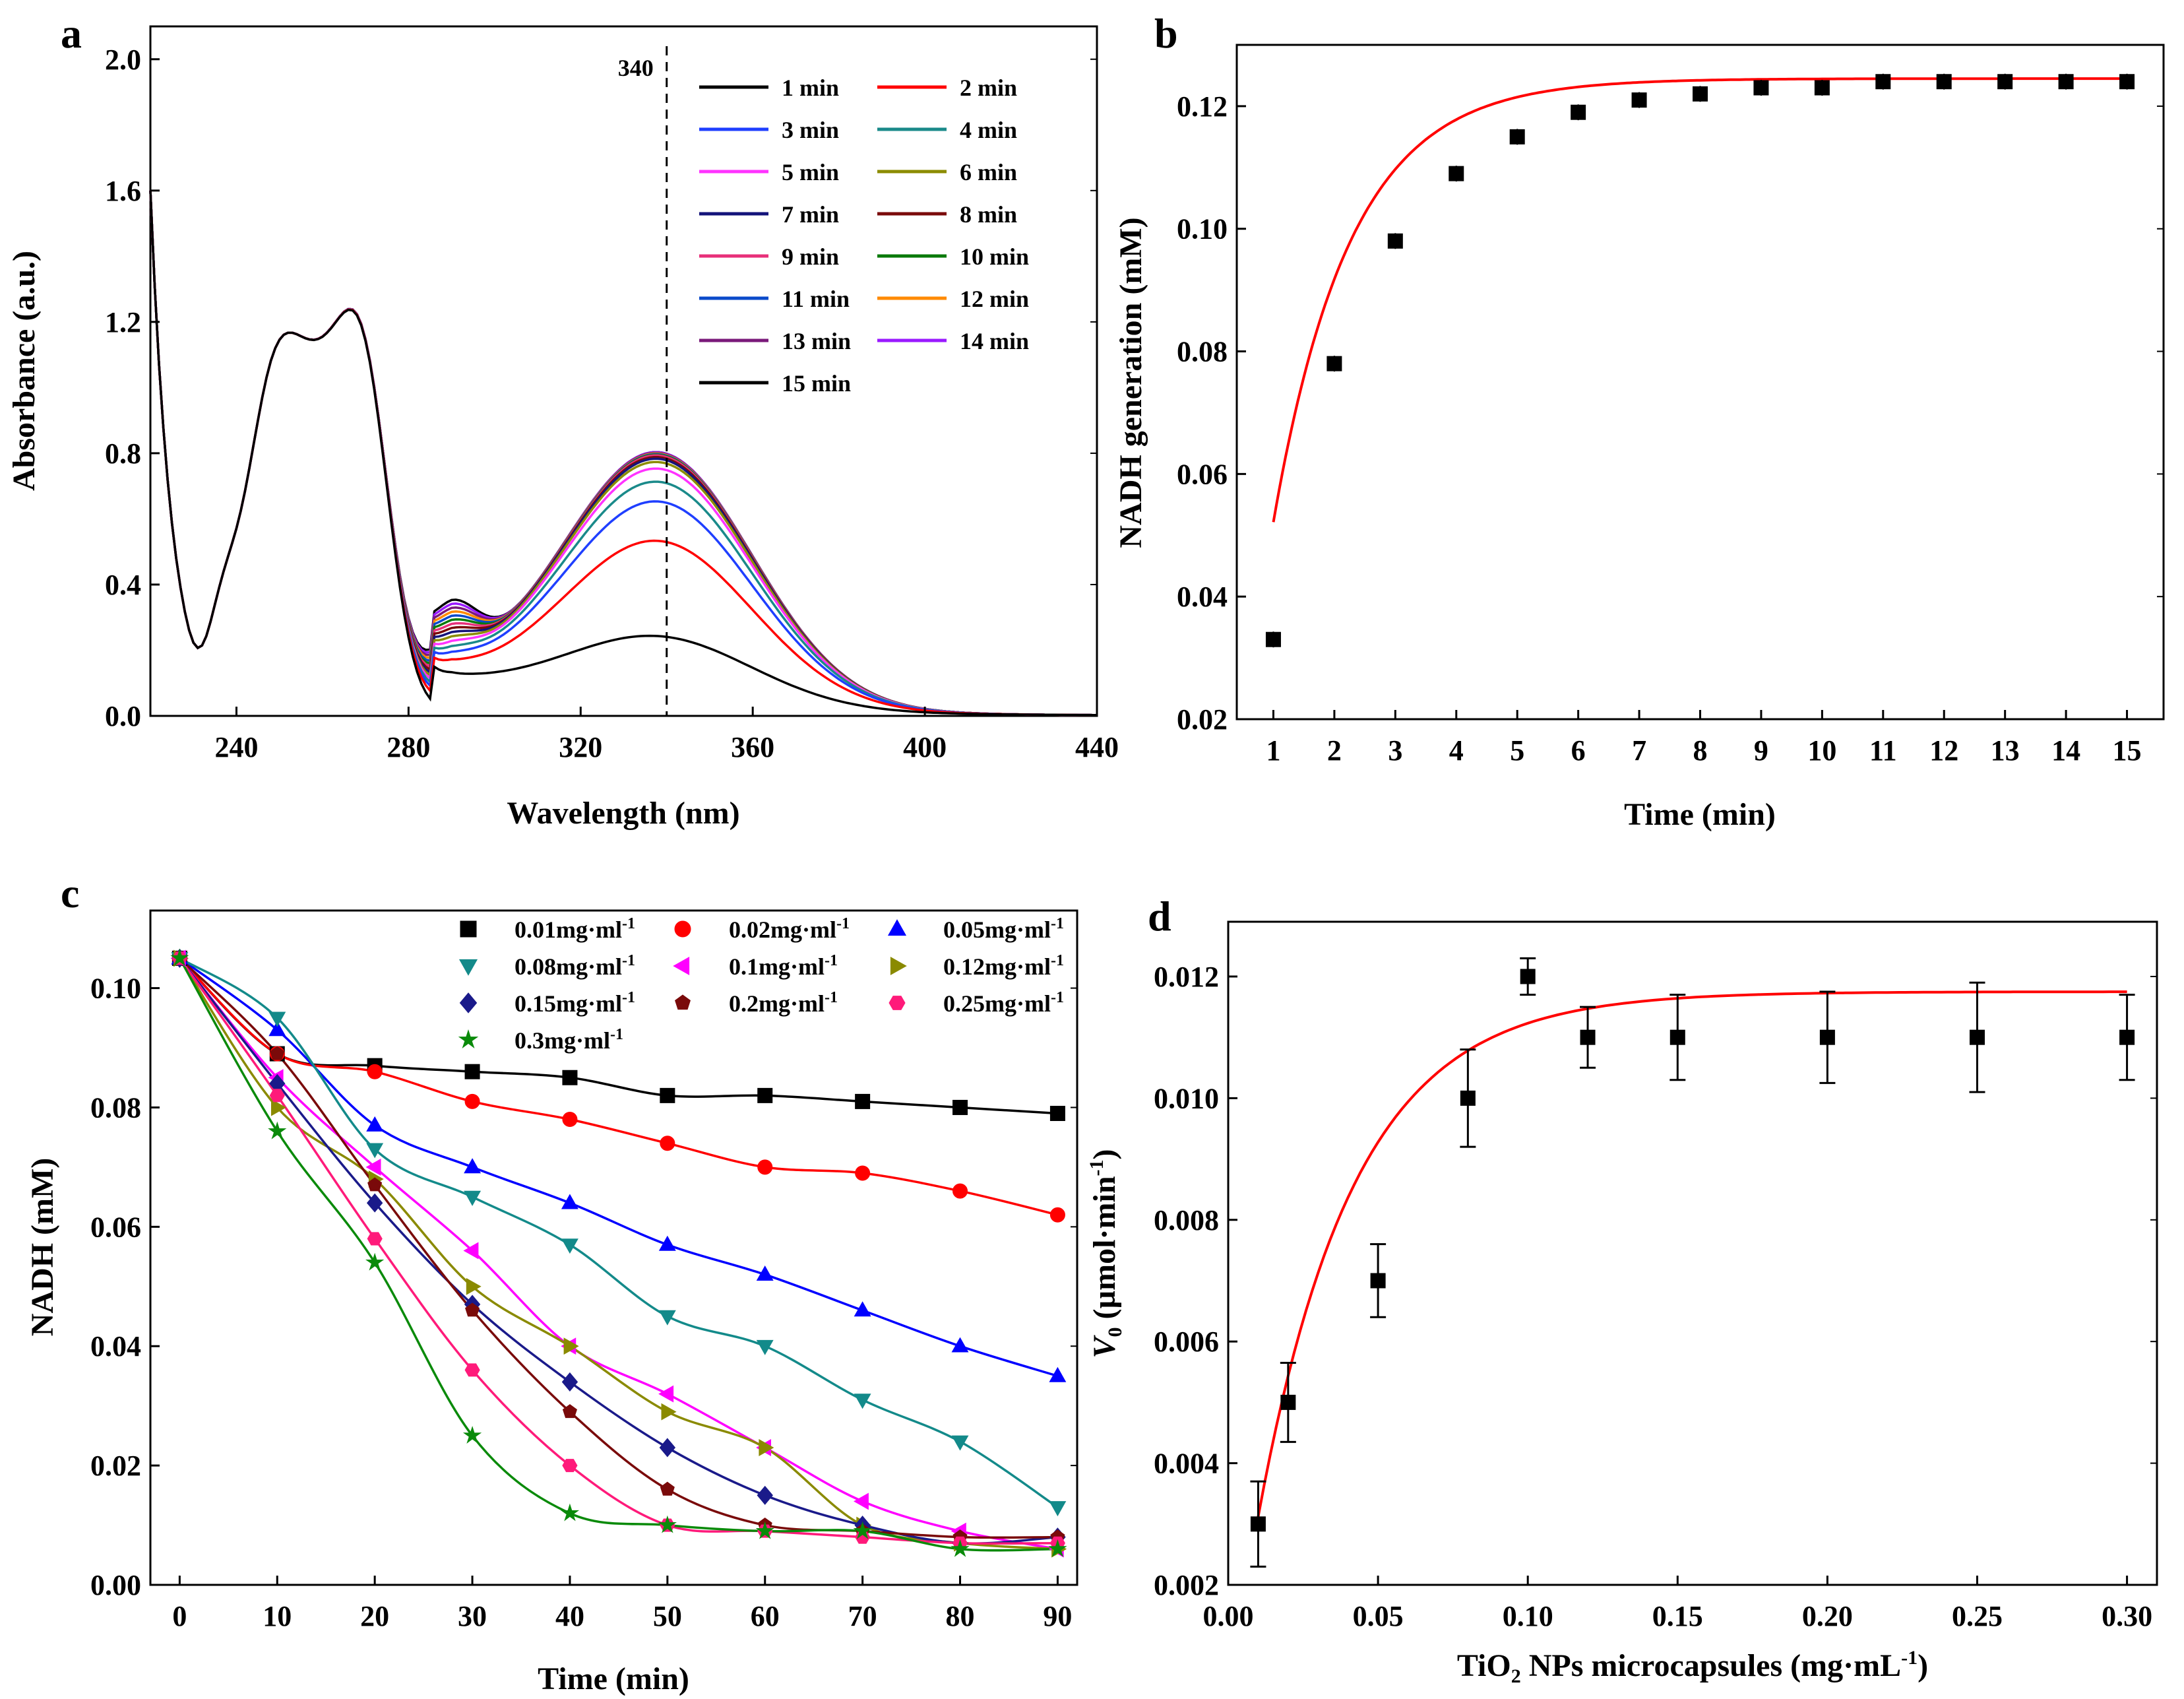  What do you see at coordinates (569, 1040) in the screenshot?
I see `legend-label: 0.3mg·ml-1` at bounding box center [569, 1040].